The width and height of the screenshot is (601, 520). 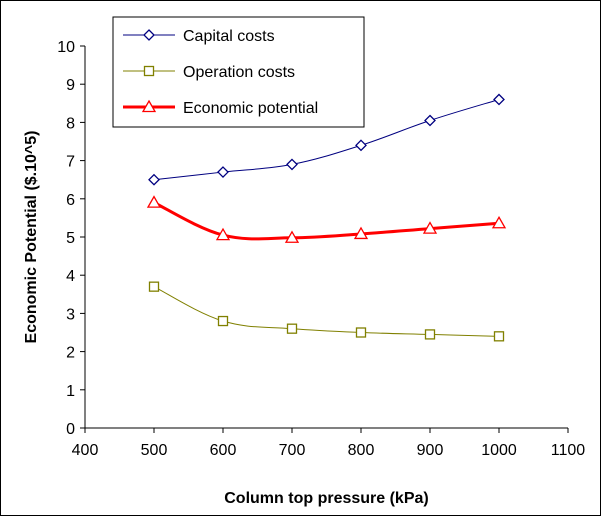 I want to click on series-capital-costs, so click(x=326, y=139).